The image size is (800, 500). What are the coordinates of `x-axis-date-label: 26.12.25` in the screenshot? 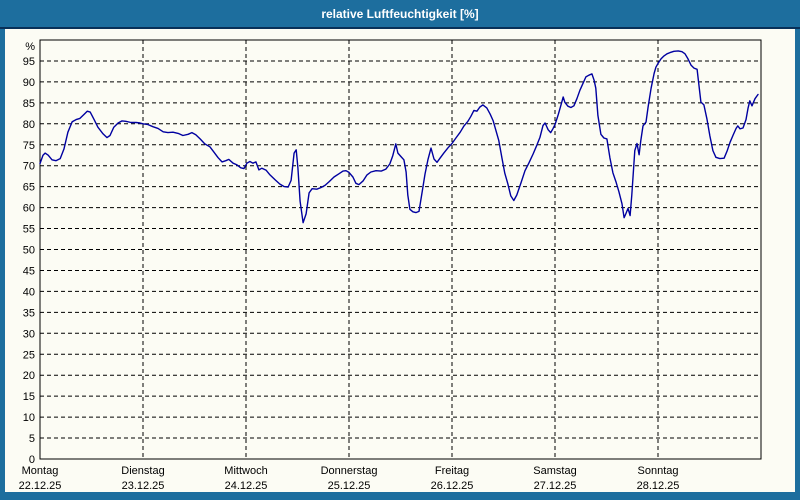 It's located at (452, 486).